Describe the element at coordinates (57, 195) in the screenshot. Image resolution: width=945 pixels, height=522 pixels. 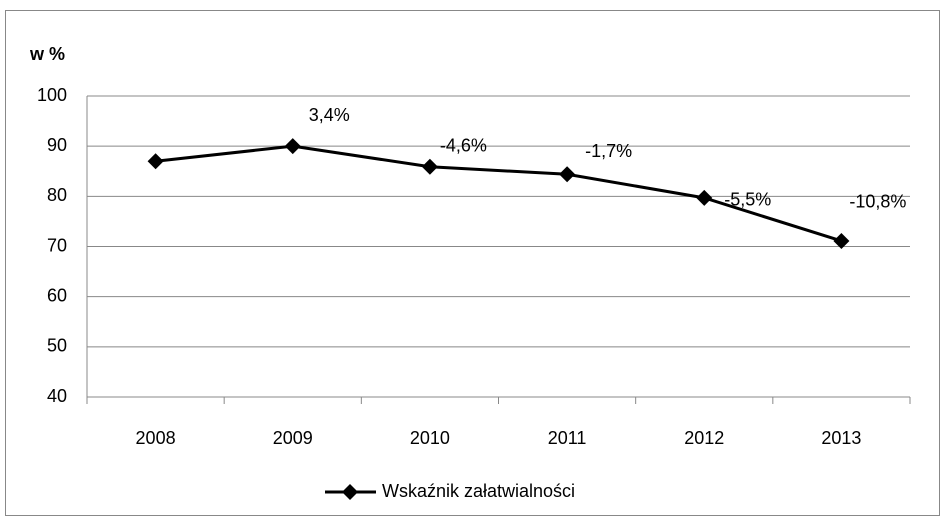
I see `y-tick-label: 80` at that location.